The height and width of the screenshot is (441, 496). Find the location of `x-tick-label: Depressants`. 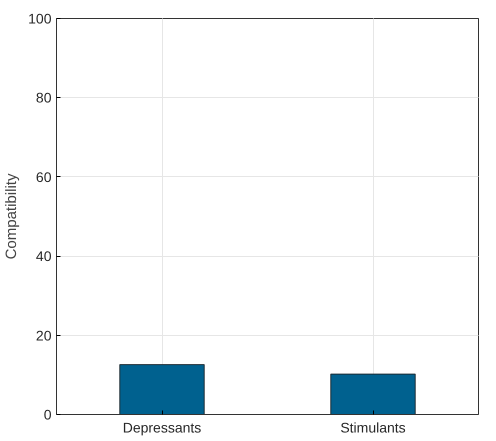

x-tick-label: Depressants is located at coordinates (162, 428).